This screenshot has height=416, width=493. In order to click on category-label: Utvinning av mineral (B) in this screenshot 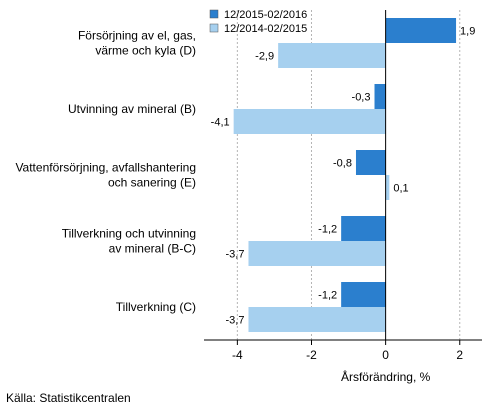, I will do `click(132, 109)`.